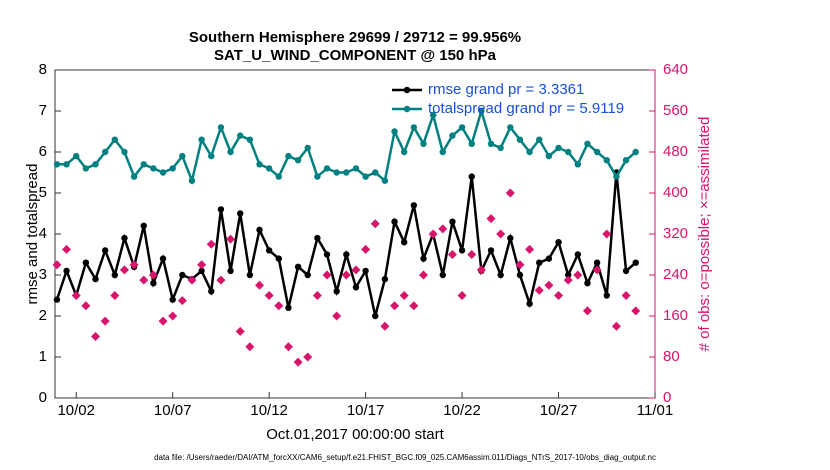 This screenshot has height=470, width=830. Describe the element at coordinates (671, 356) in the screenshot. I see `y2-tick-label: 80` at that location.